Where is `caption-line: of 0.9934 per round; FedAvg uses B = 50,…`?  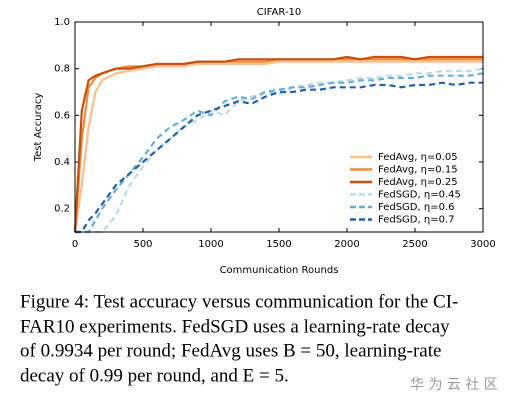 caption-line: of 0.9934 per round; FedAvg uses B = 50,… is located at coordinates (230, 350).